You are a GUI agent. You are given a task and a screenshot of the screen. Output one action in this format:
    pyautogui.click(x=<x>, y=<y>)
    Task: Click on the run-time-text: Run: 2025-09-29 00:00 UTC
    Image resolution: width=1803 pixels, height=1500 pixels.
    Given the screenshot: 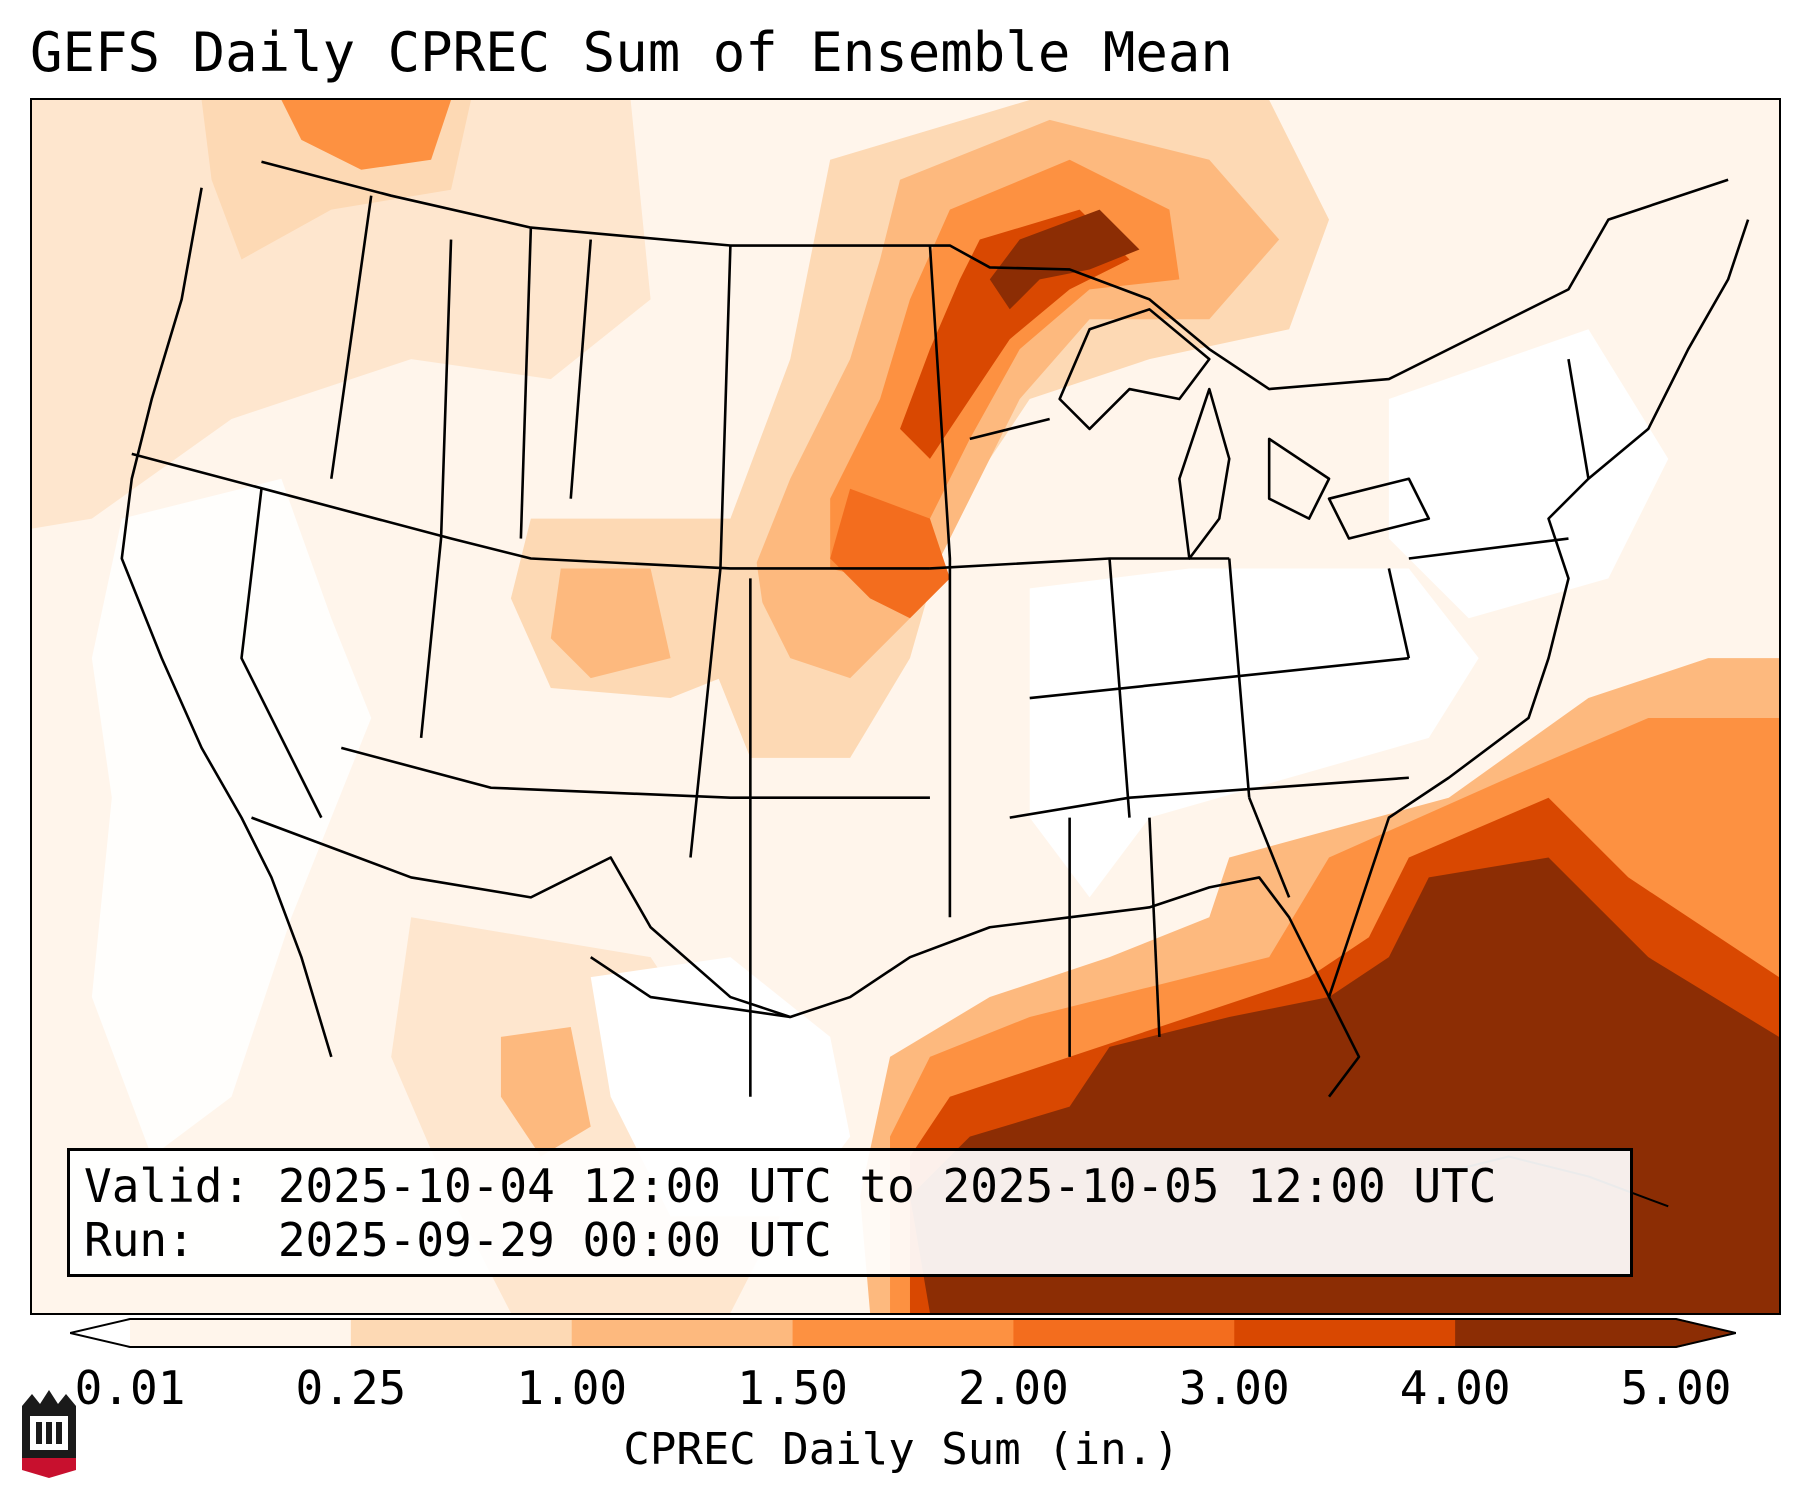 What is the action you would take?
    pyautogui.click(x=458, y=1240)
    